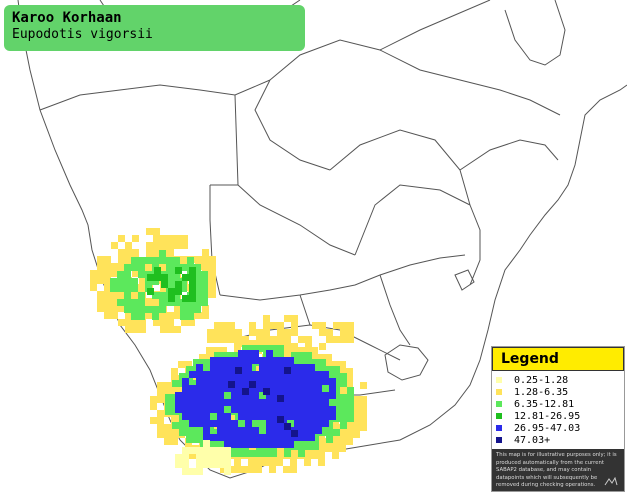 This screenshot has height=494, width=627. I want to click on legend-item: 12.81-26.95, so click(560, 416).